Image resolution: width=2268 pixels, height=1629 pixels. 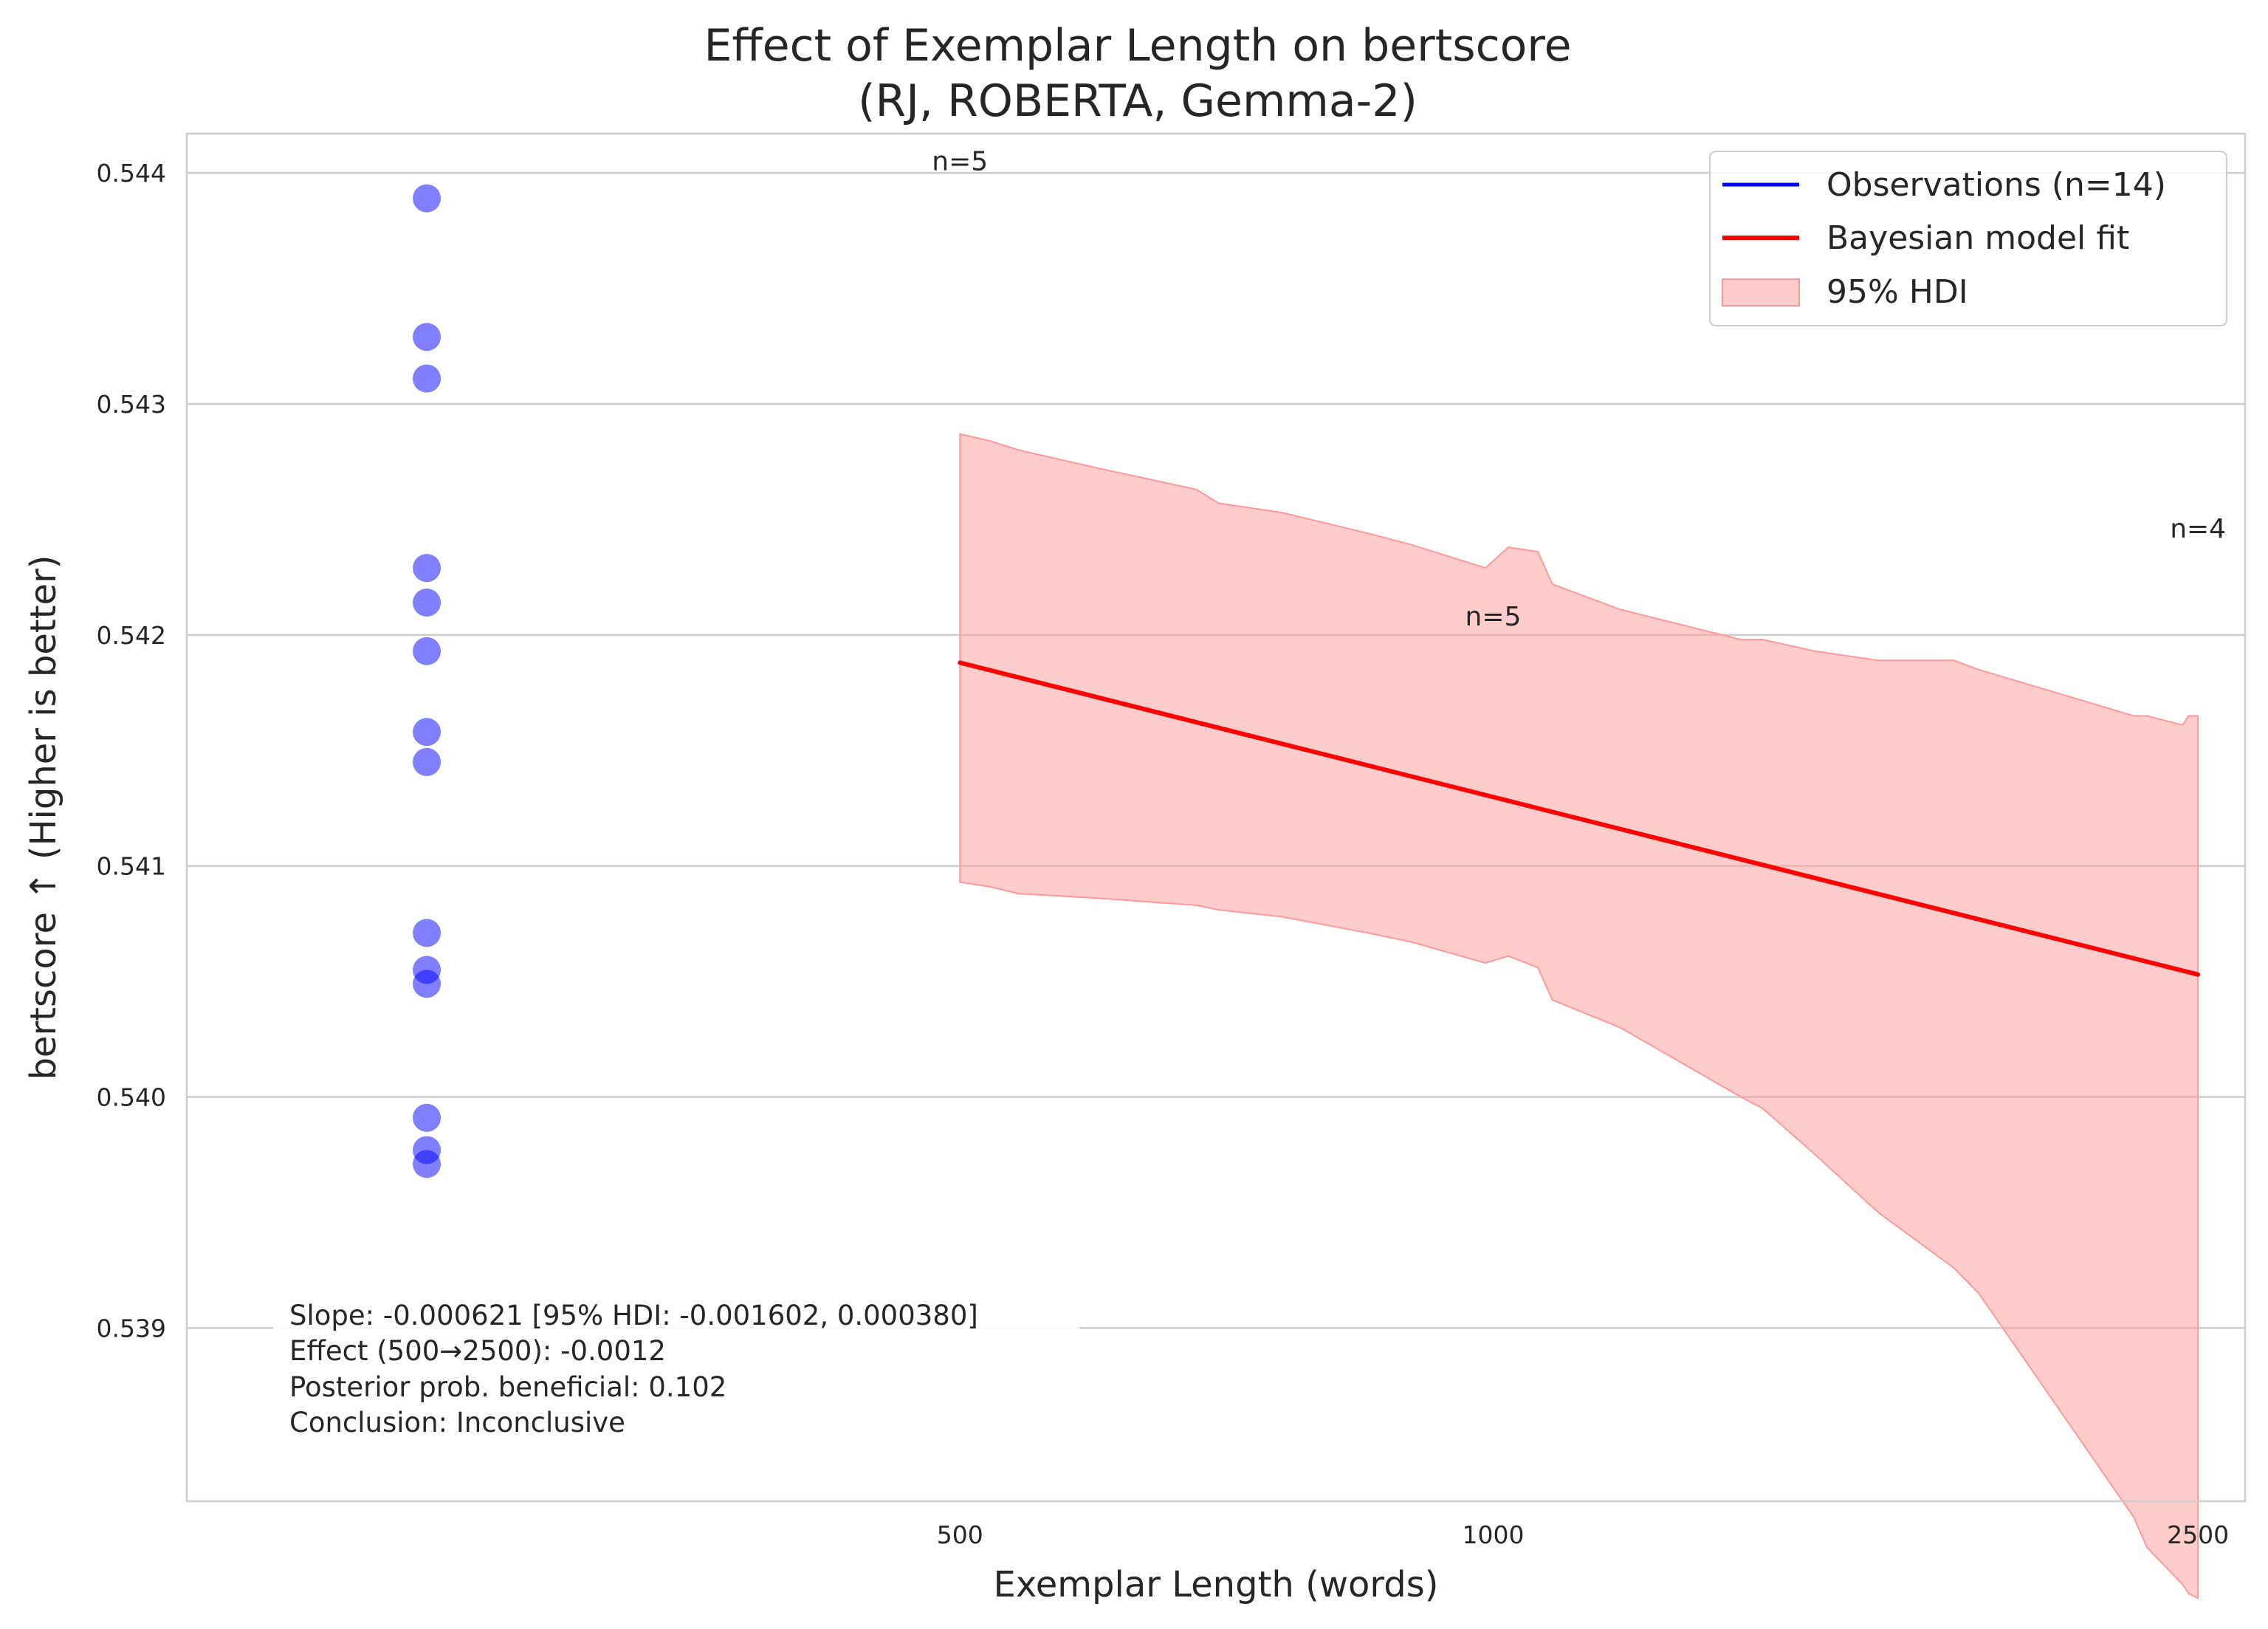 I want to click on y-tick-label: 0.544, so click(x=131, y=173).